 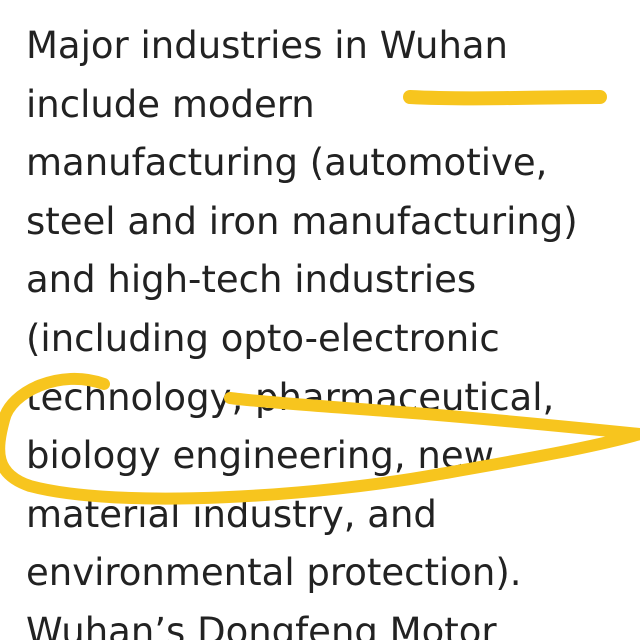 What do you see at coordinates (274, 573) in the screenshot?
I see `text-line-10: environmental protection).` at bounding box center [274, 573].